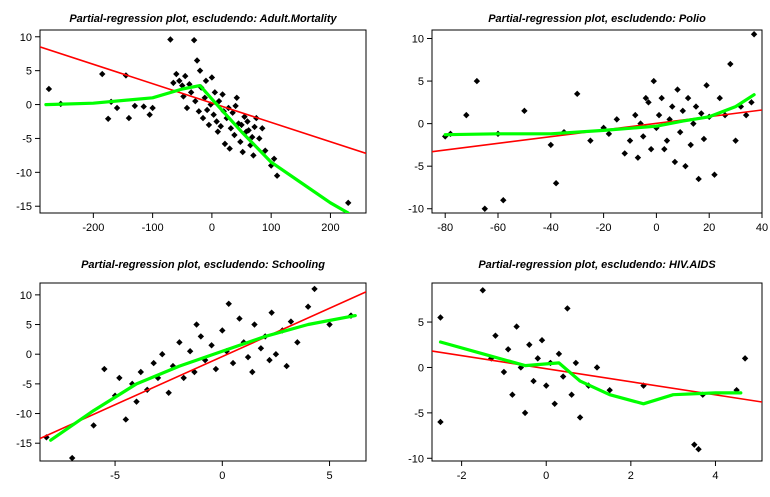 The image size is (770, 497). Describe the element at coordinates (498, 228) in the screenshot. I see `x-tick-label: -60` at that location.